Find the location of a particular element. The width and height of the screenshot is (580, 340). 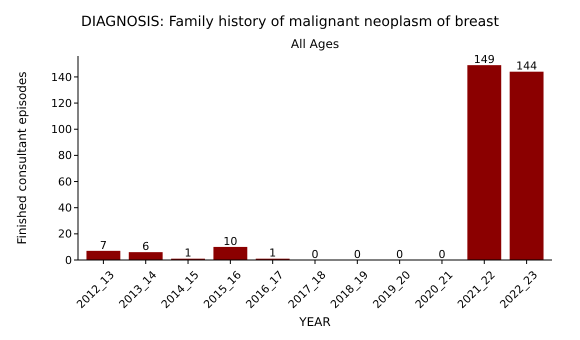

chart-title: DIAGNOSIS: Family history of malignant neoplasm of breast is located at coordinates (290, 22).